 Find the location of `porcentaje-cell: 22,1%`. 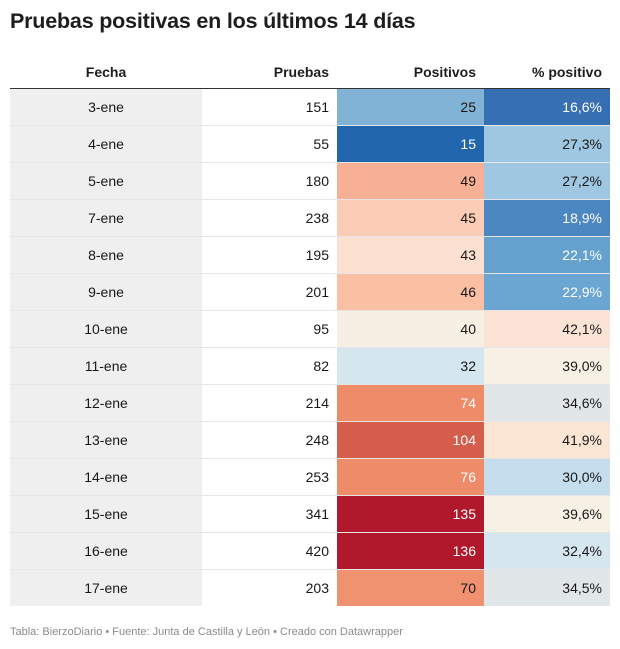

porcentaje-cell: 22,1% is located at coordinates (547, 255).